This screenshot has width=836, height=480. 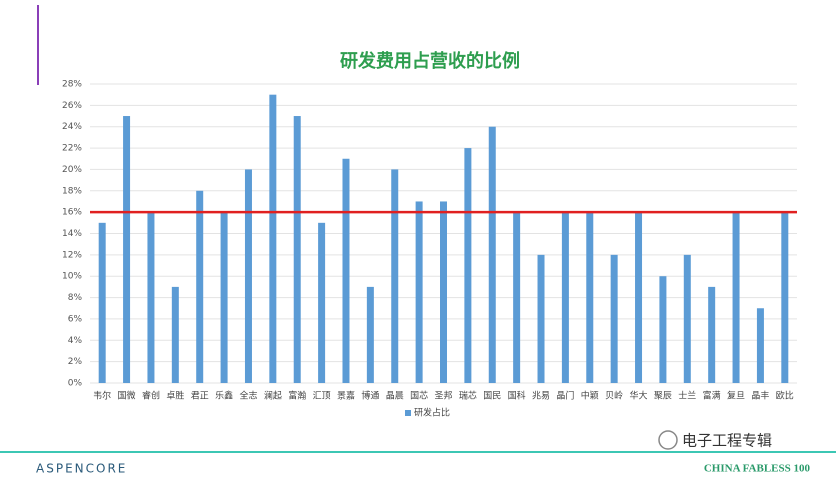 What do you see at coordinates (614, 396) in the screenshot?
I see `x-tick-label: 贝岭` at bounding box center [614, 396].